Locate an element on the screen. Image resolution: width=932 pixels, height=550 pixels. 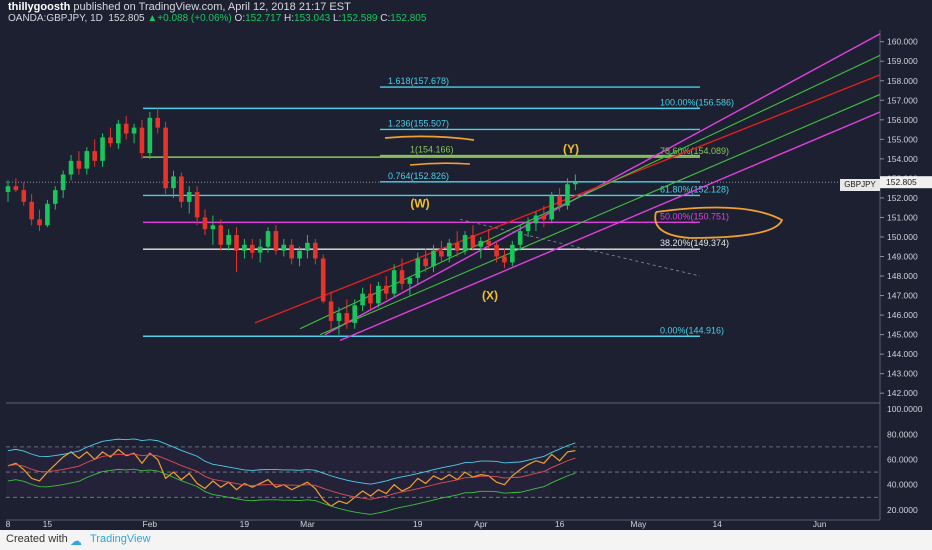
price-tick-label: 154.000 is located at coordinates (902, 159).